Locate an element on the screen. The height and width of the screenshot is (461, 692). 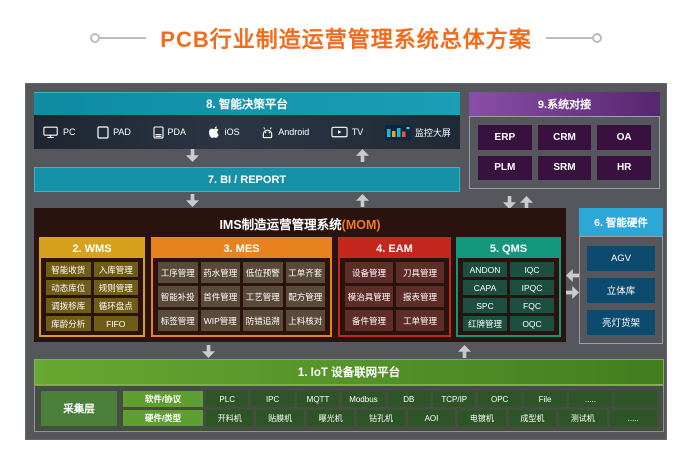
protocol-cell is located at coordinates (636, 399).